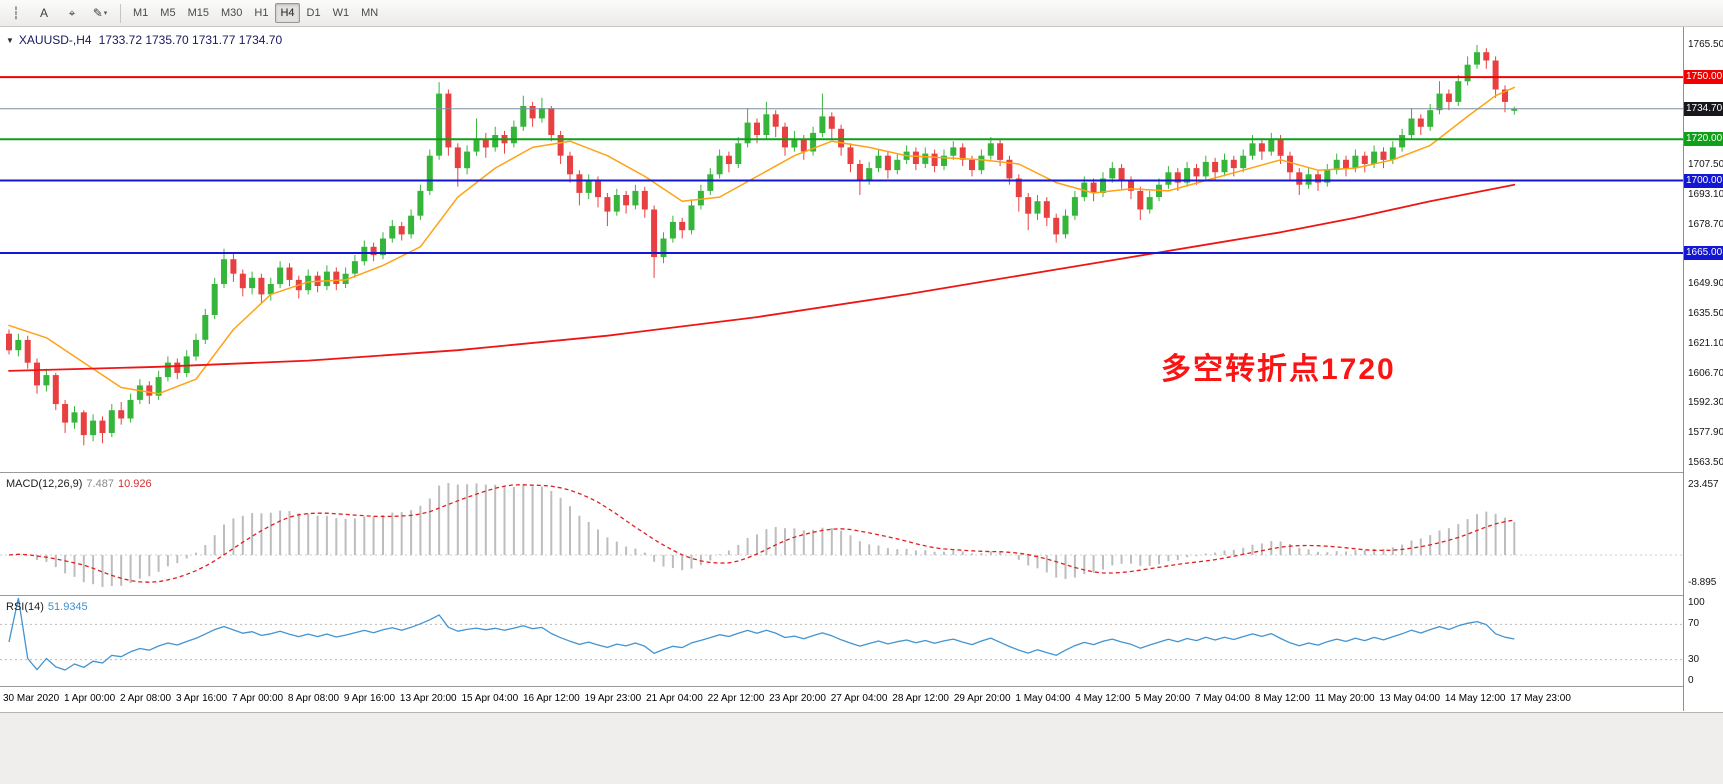 The image size is (1723, 784). I want to click on timeframe-button-m15: M15, so click(198, 13).